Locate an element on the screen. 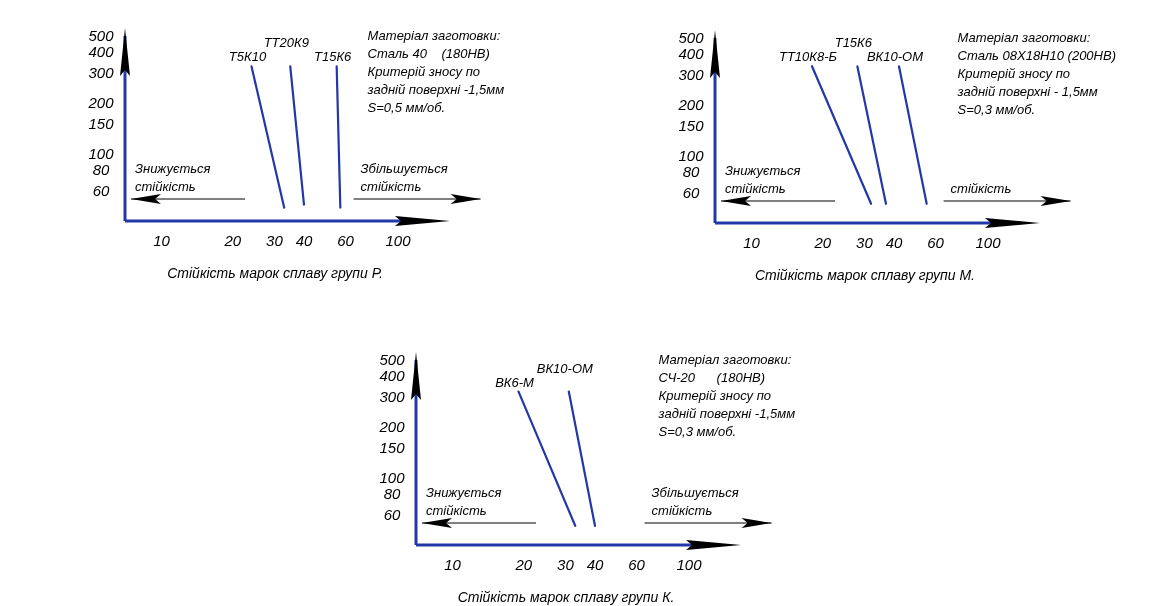 The width and height of the screenshot is (1176, 606). series-label: ВК6-М is located at coordinates (515, 382).